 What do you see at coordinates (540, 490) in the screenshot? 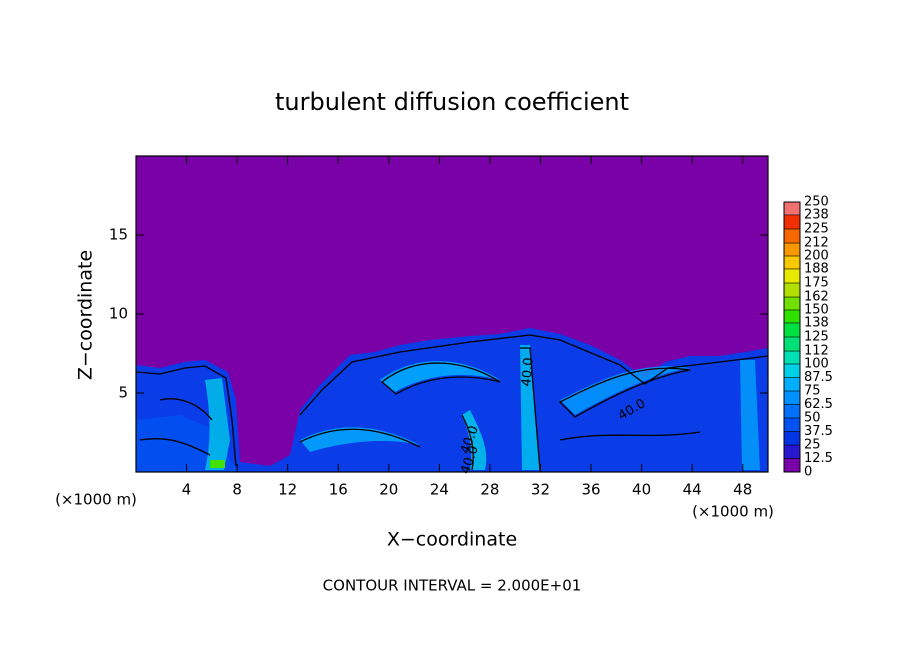
I see `x-tick-label: 32` at bounding box center [540, 490].